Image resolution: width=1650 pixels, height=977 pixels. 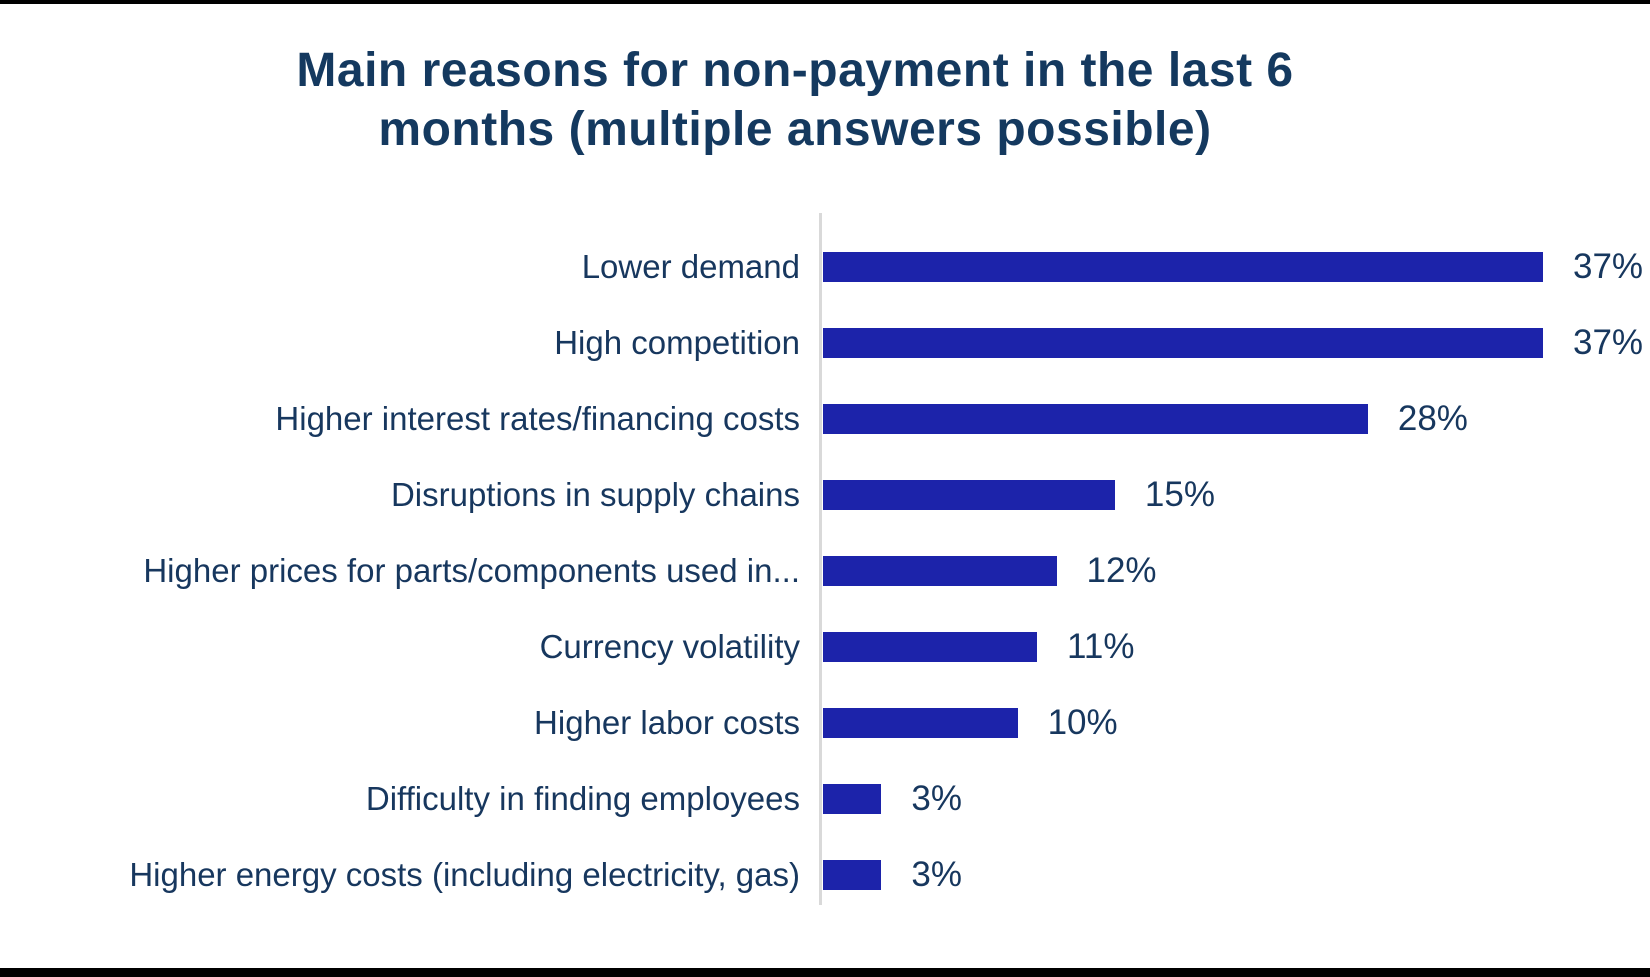 What do you see at coordinates (1432, 418) in the screenshot?
I see `value-label: 28%` at bounding box center [1432, 418].